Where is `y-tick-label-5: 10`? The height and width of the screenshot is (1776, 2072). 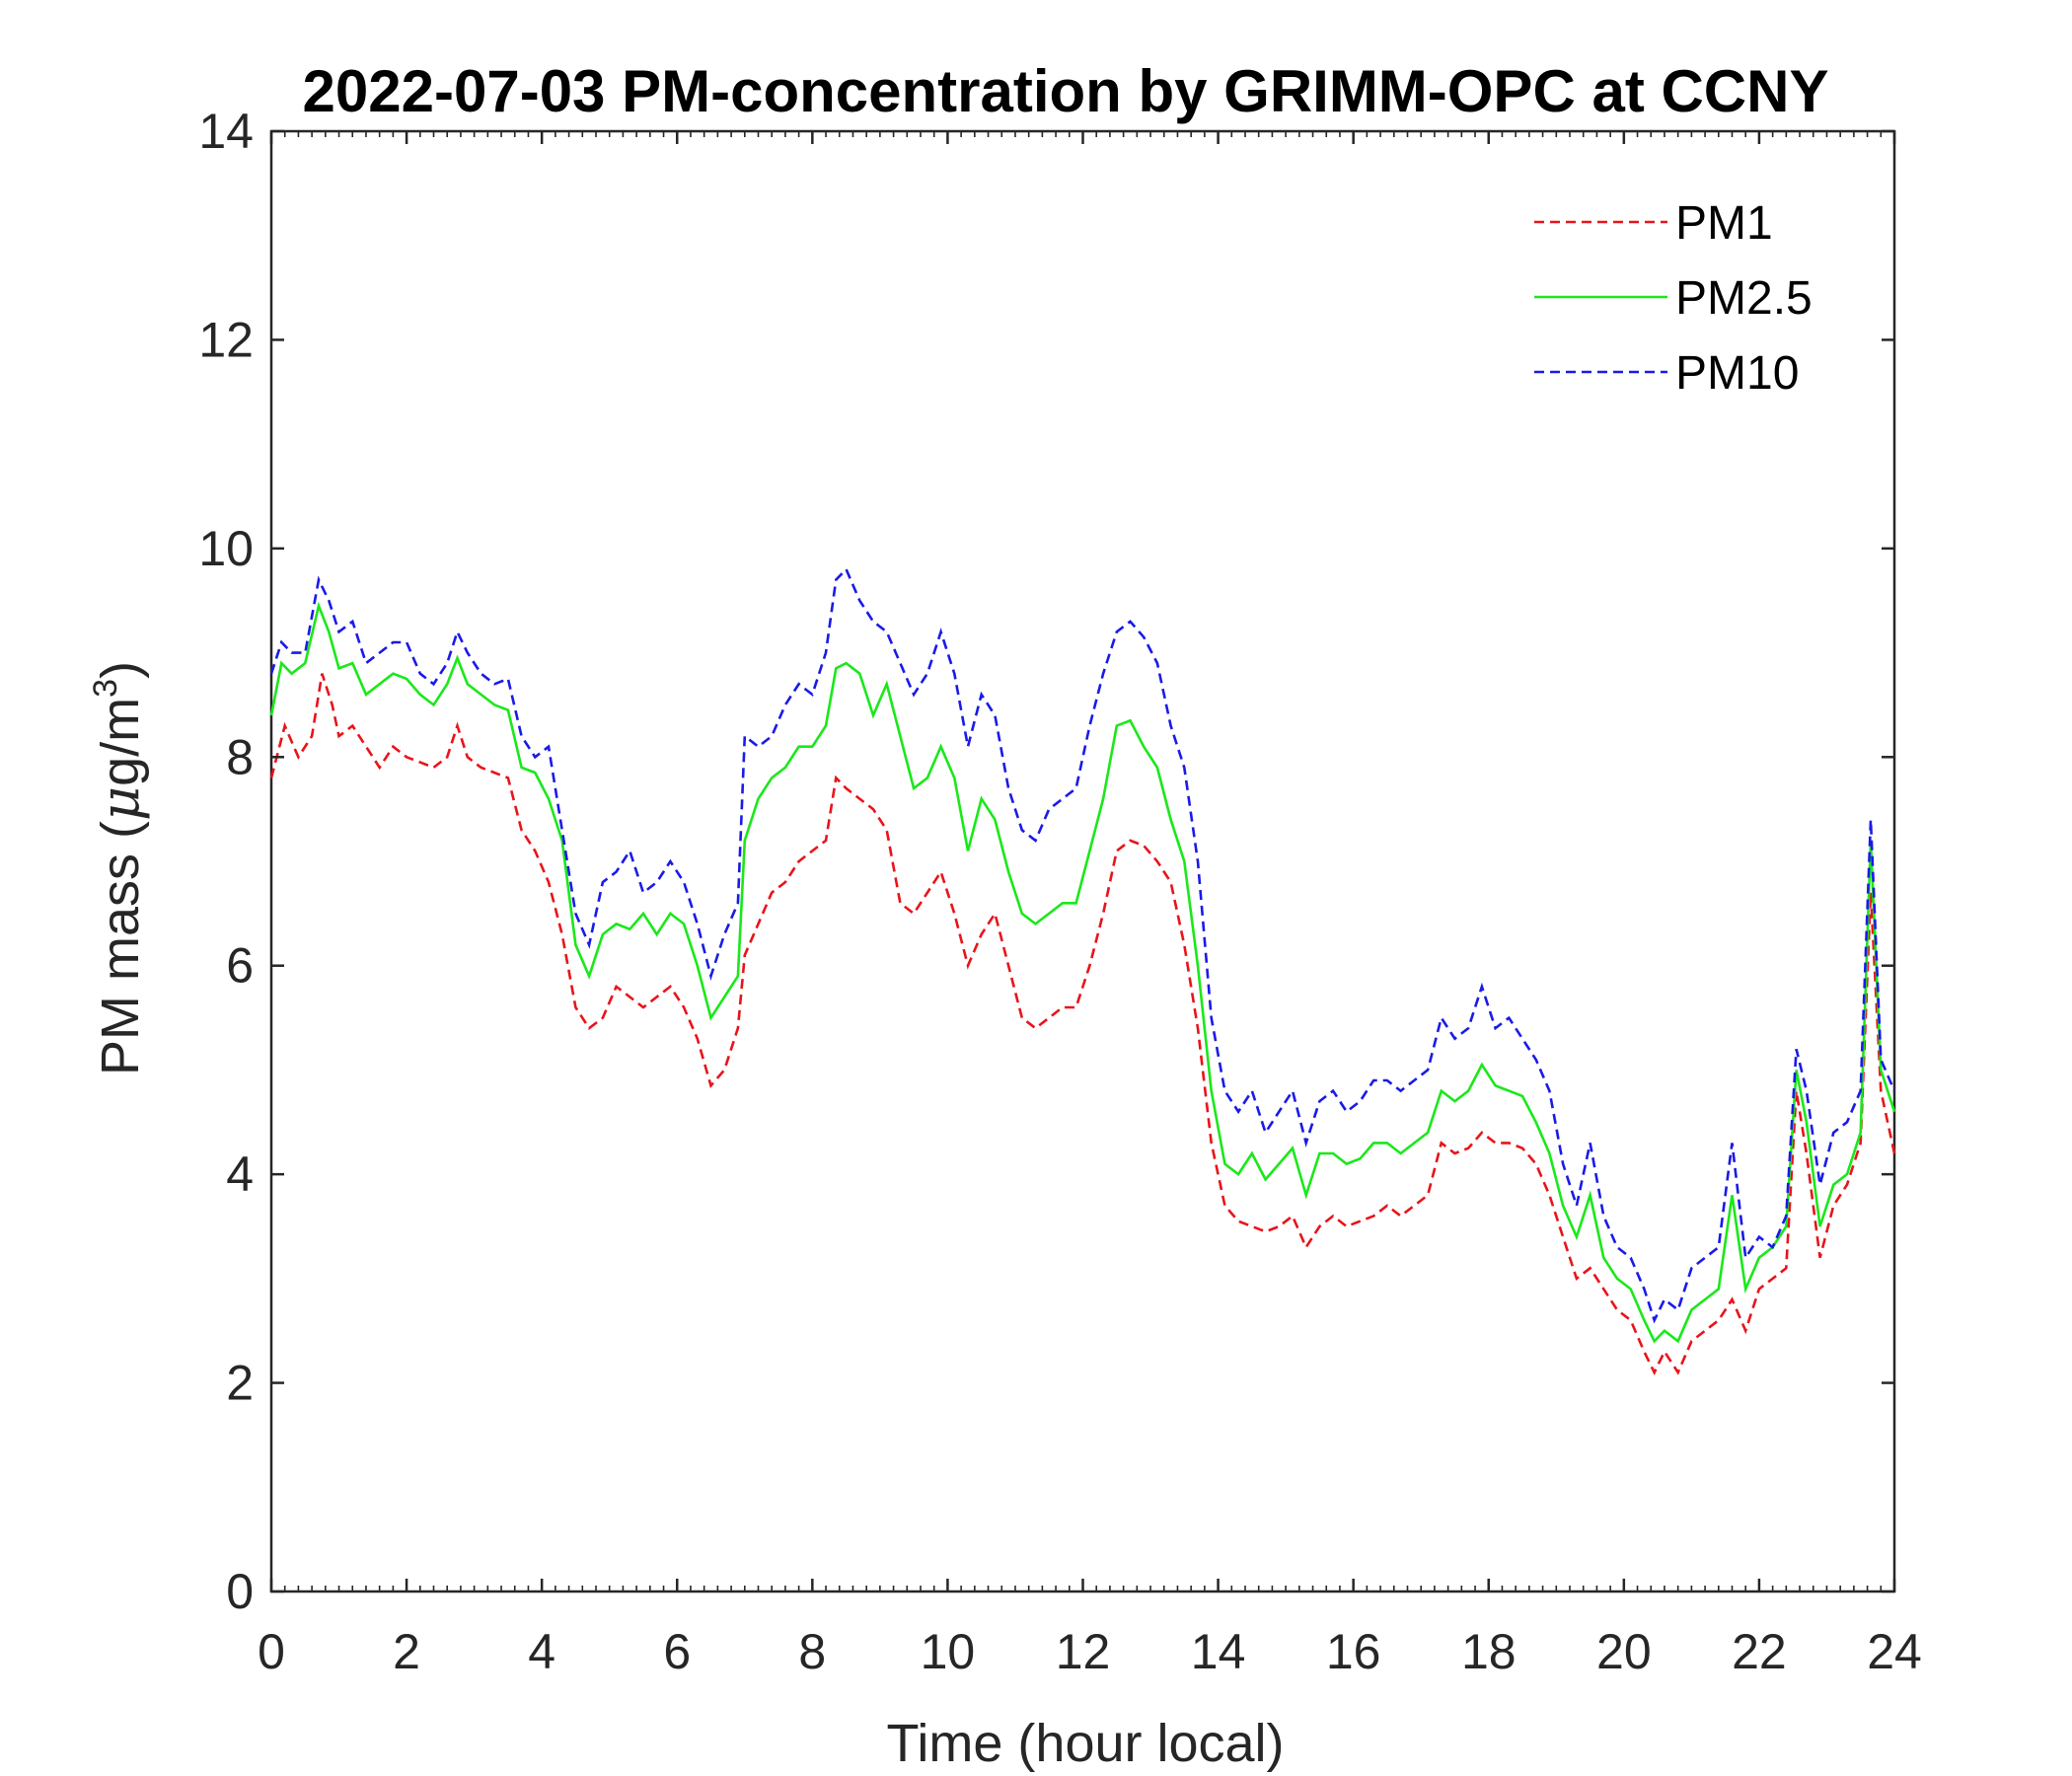
y-tick-label-5: 10 is located at coordinates (226, 548).